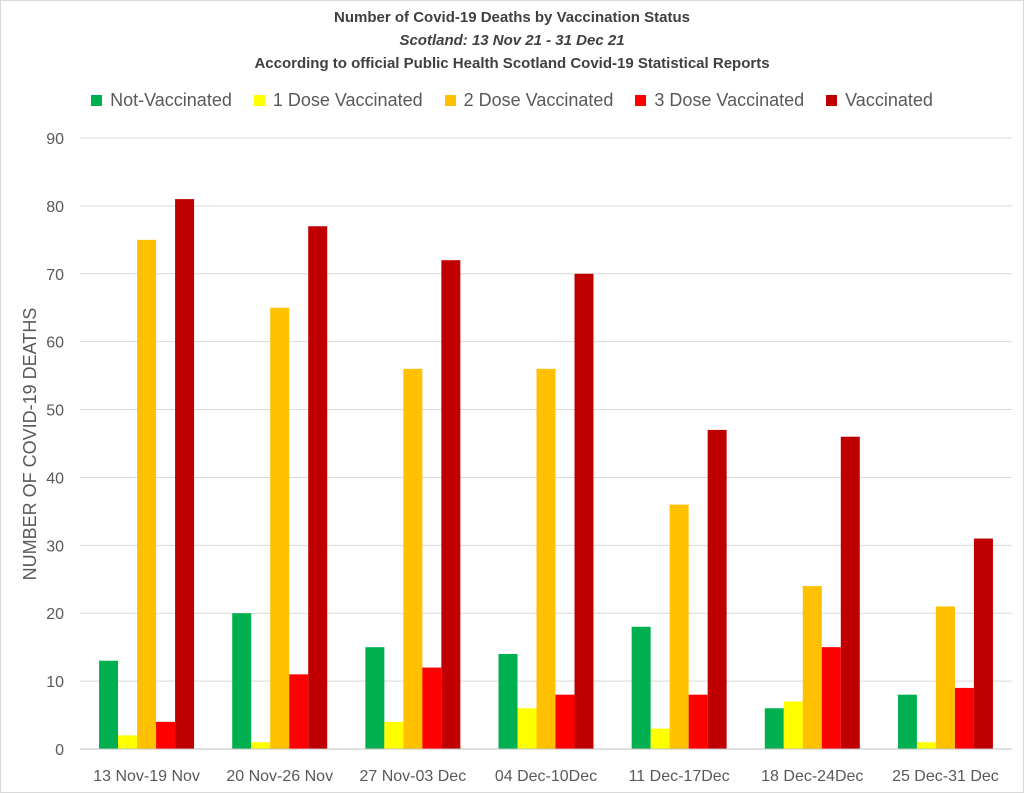 The image size is (1024, 793). What do you see at coordinates (55, 546) in the screenshot?
I see `y-tick-label: 30` at bounding box center [55, 546].